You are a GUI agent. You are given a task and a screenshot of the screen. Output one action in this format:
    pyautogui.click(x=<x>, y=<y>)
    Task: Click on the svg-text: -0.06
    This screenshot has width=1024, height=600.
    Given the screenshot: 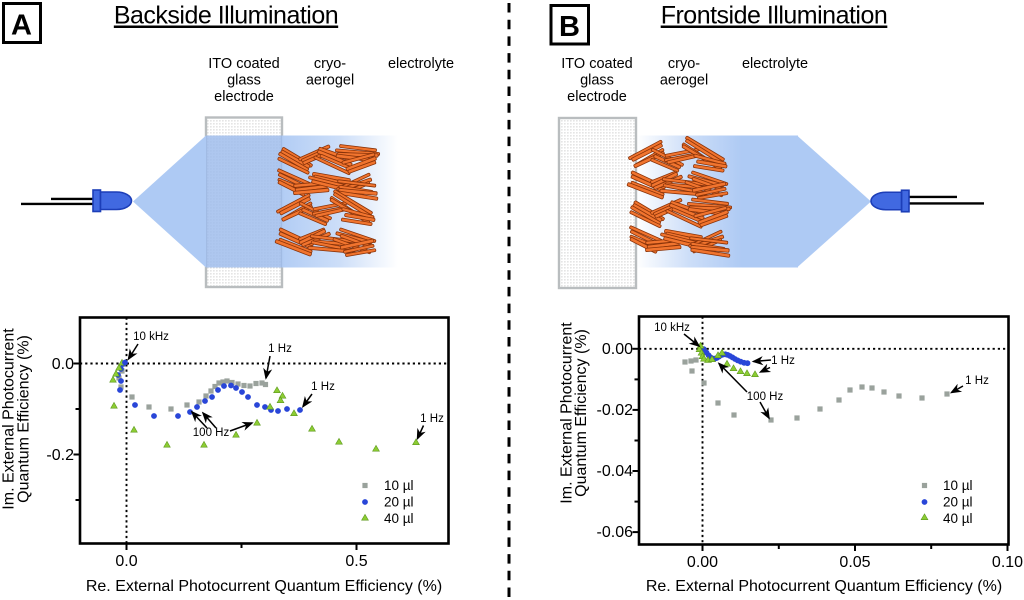 What is the action you would take?
    pyautogui.click(x=615, y=532)
    